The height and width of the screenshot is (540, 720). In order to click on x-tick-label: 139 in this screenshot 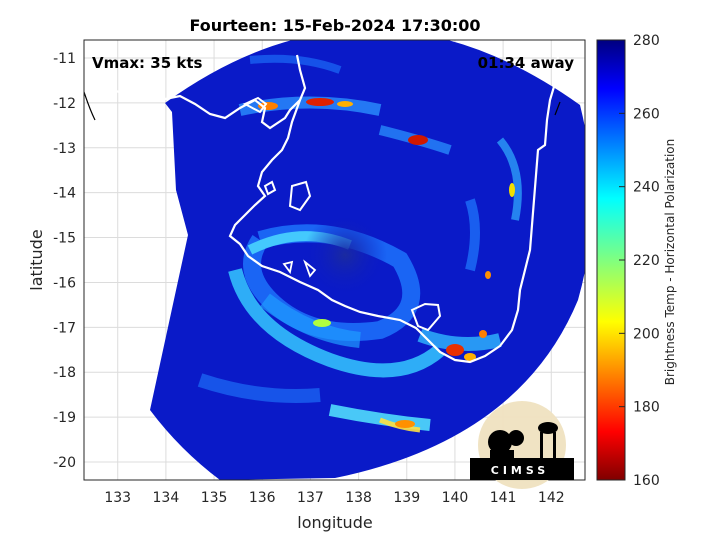, I will do `click(406, 498)`.